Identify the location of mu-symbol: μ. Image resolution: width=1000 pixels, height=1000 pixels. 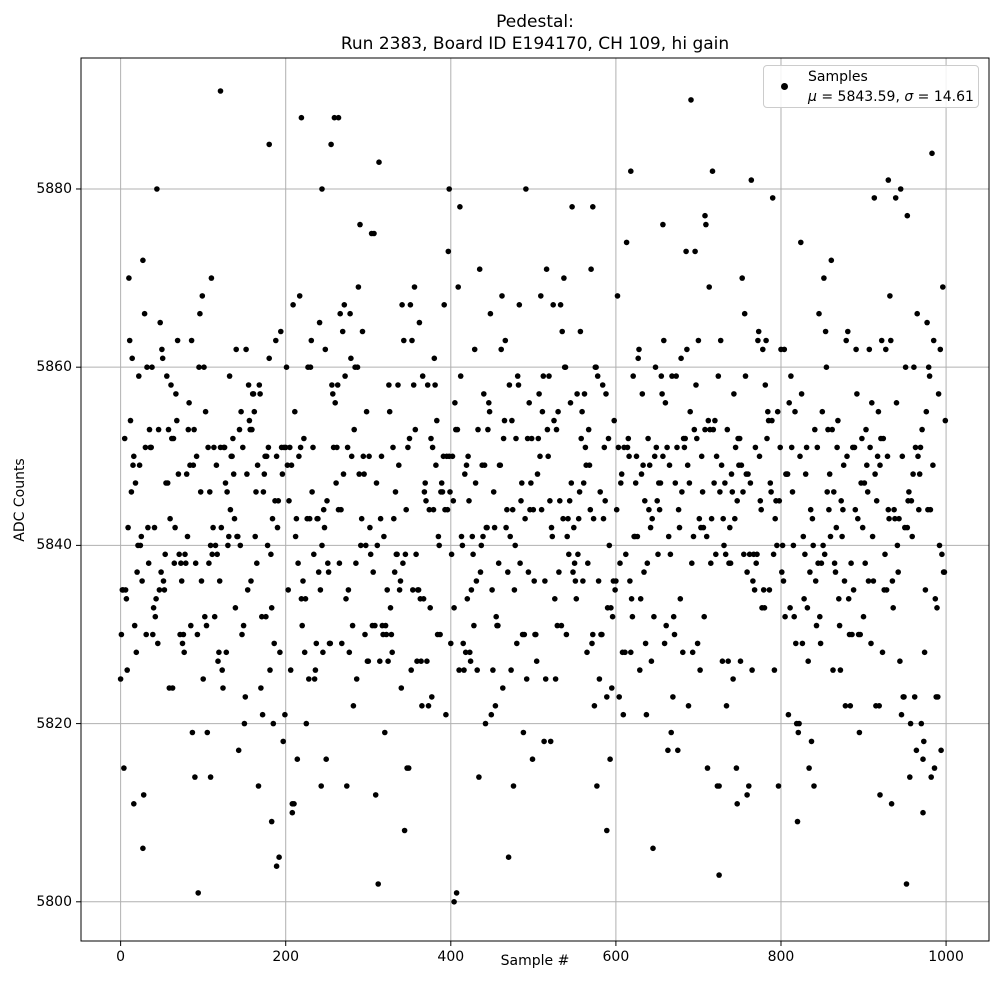
(812, 96).